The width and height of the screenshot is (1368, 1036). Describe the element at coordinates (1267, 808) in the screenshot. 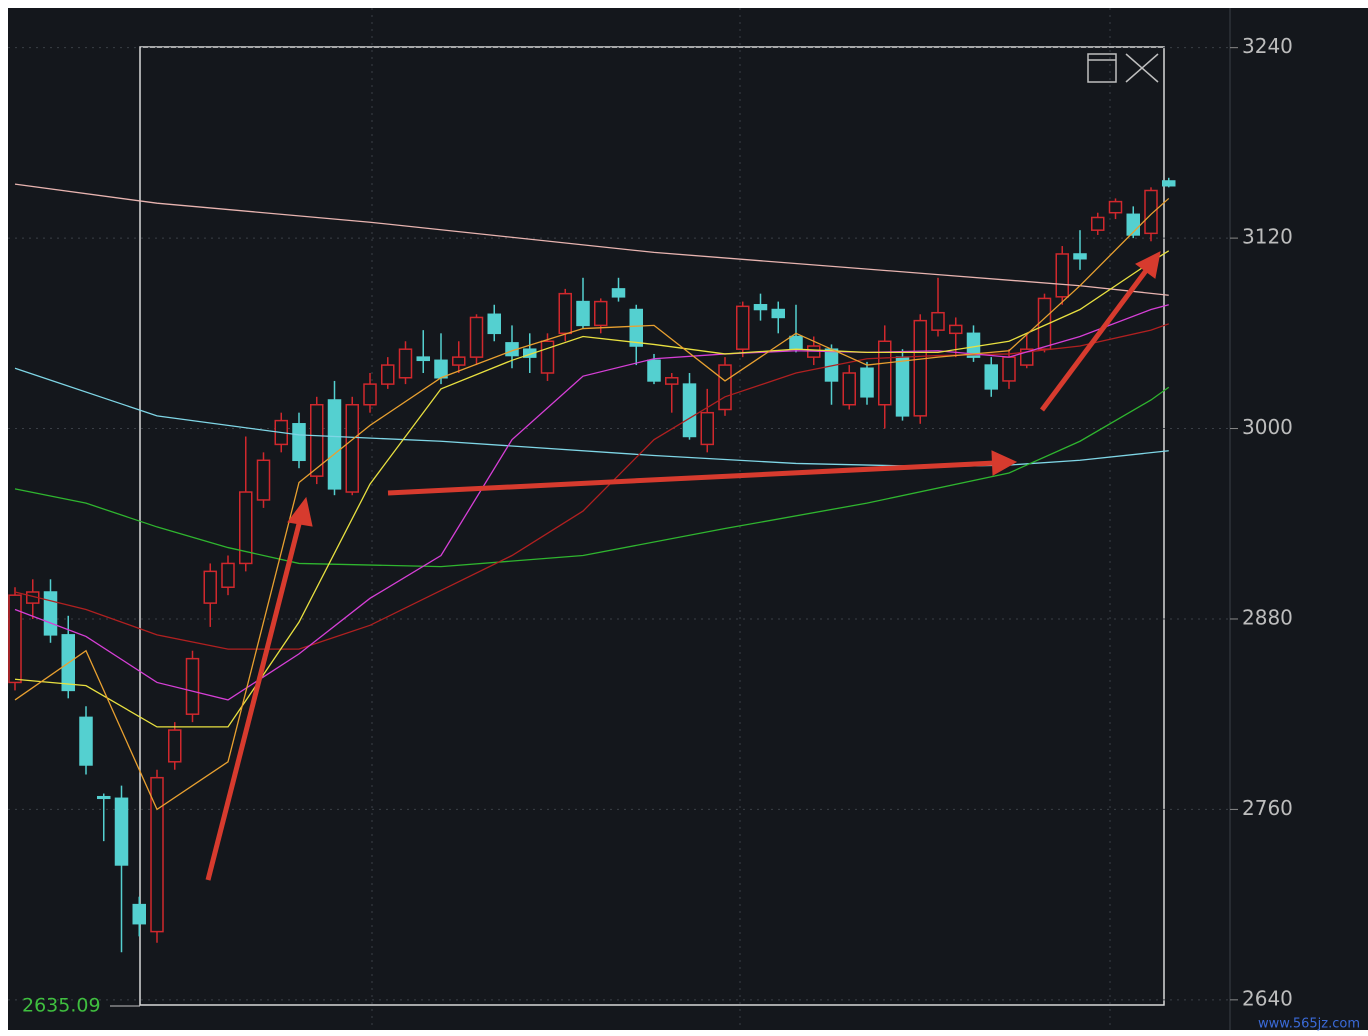

I see `y-tick-label: 2760` at that location.